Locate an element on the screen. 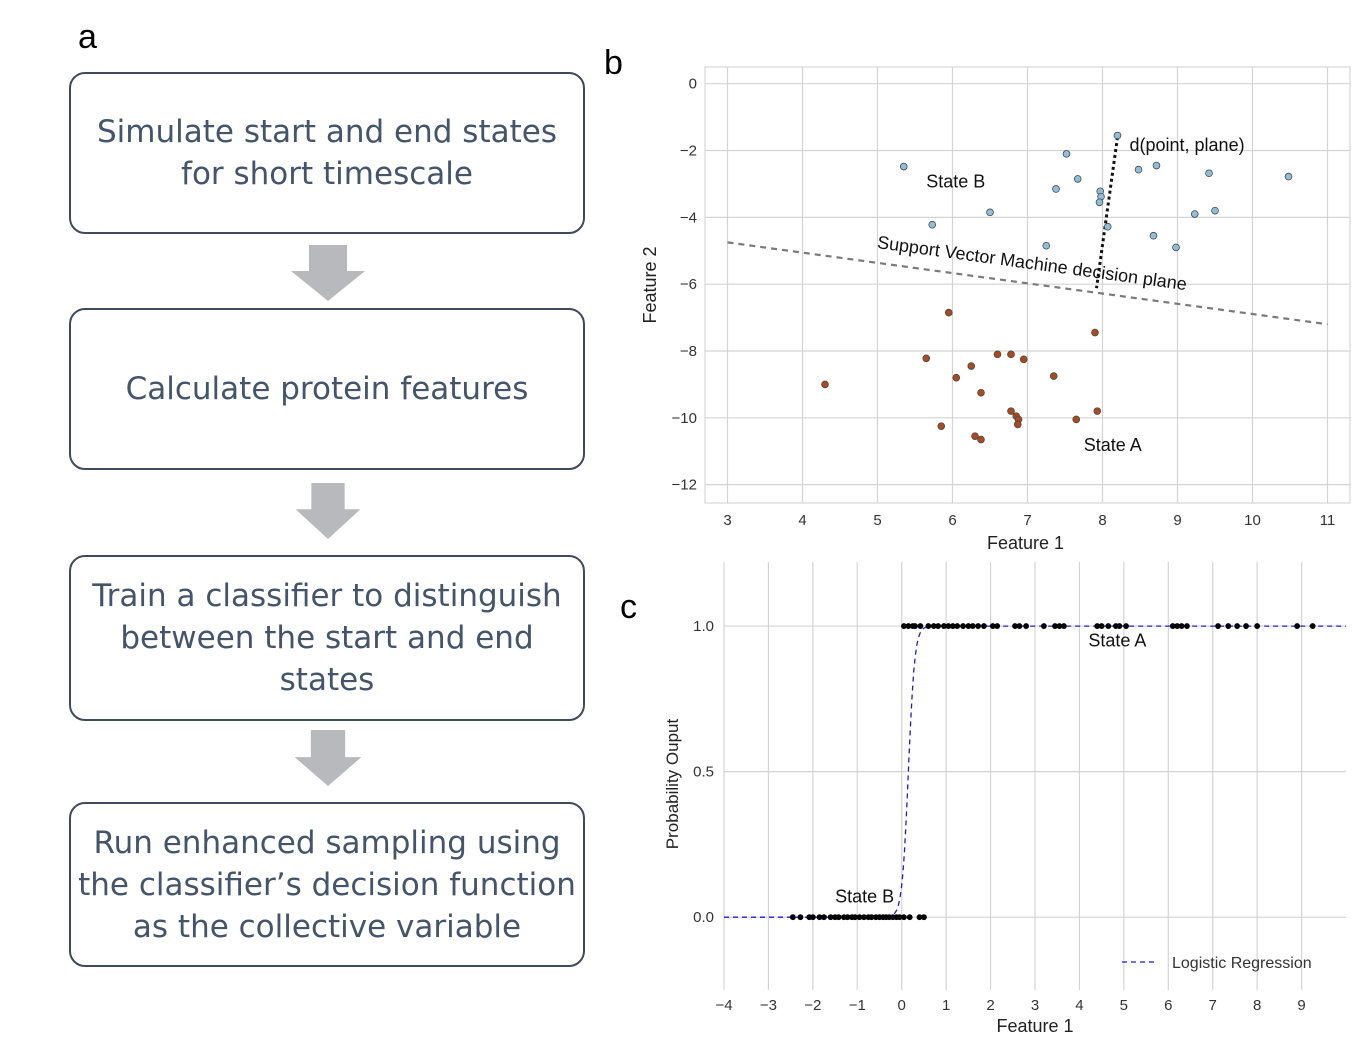 The image size is (1356, 1044). state-b-annotation: State B is located at coordinates (864, 897).